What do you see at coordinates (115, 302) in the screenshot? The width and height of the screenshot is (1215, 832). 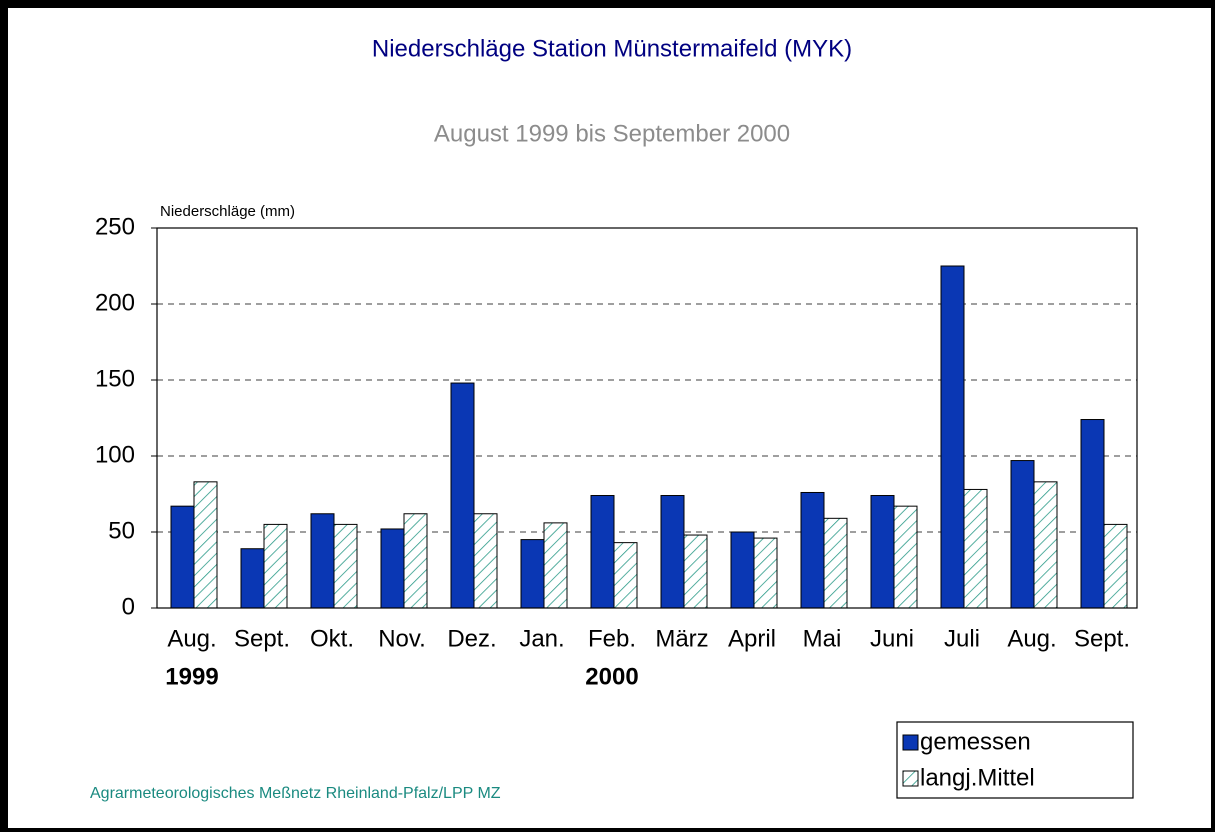 I see `y-tick-label: 200` at bounding box center [115, 302].